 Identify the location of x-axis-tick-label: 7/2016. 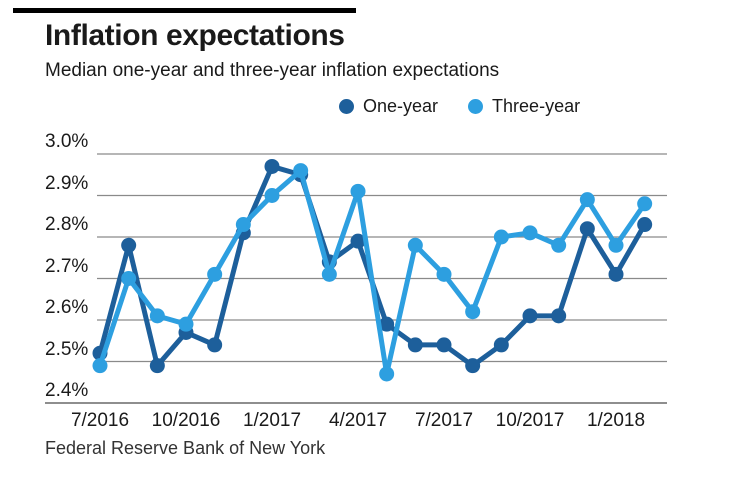
(100, 420).